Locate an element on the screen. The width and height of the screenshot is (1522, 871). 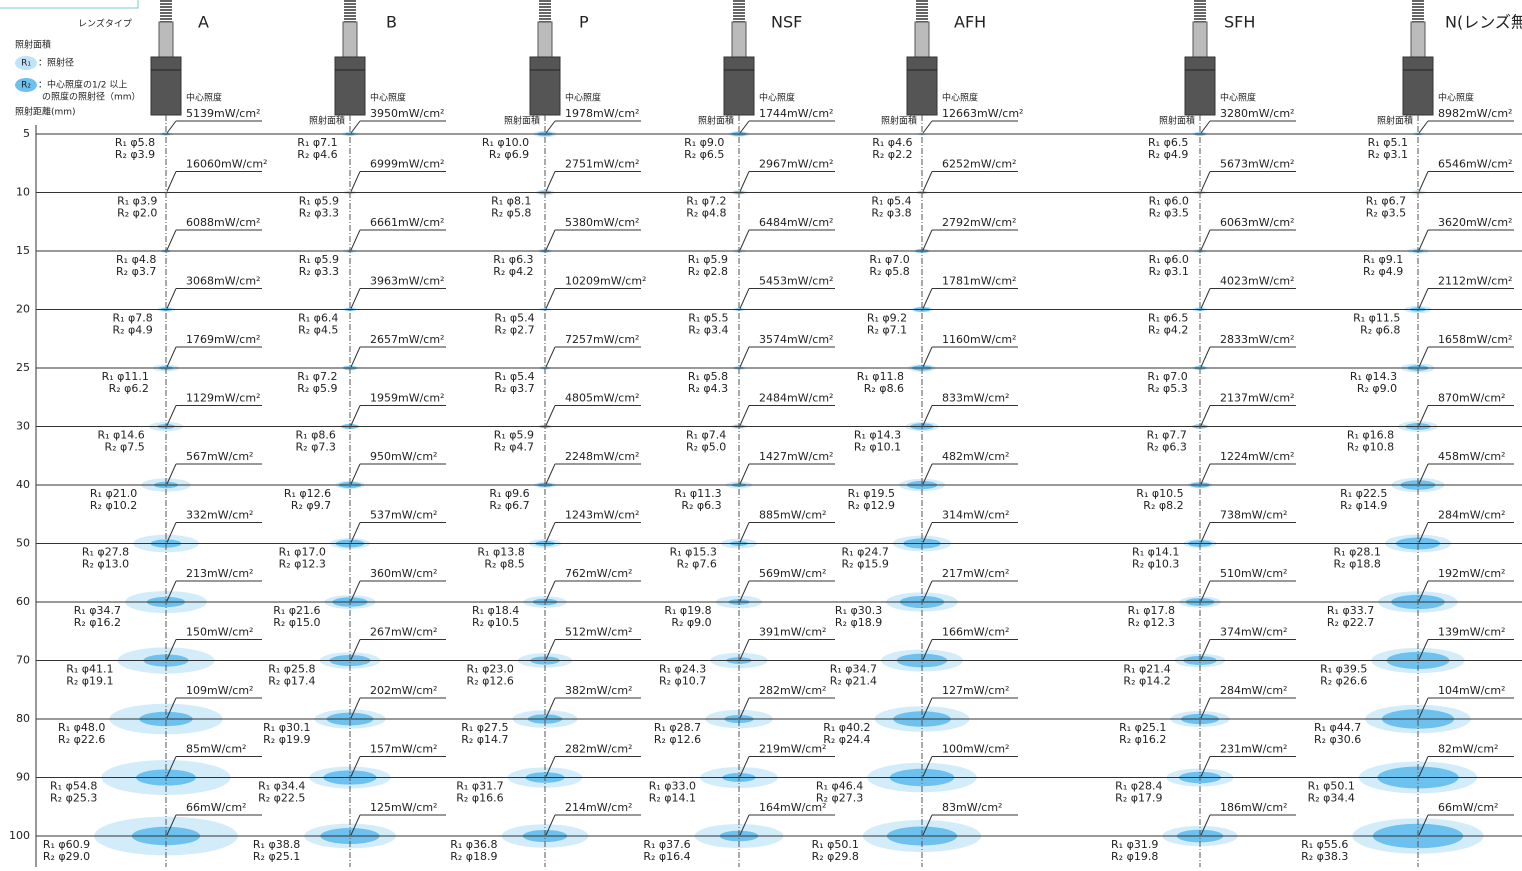
intensity: 360mW/cm² is located at coordinates (403, 573).